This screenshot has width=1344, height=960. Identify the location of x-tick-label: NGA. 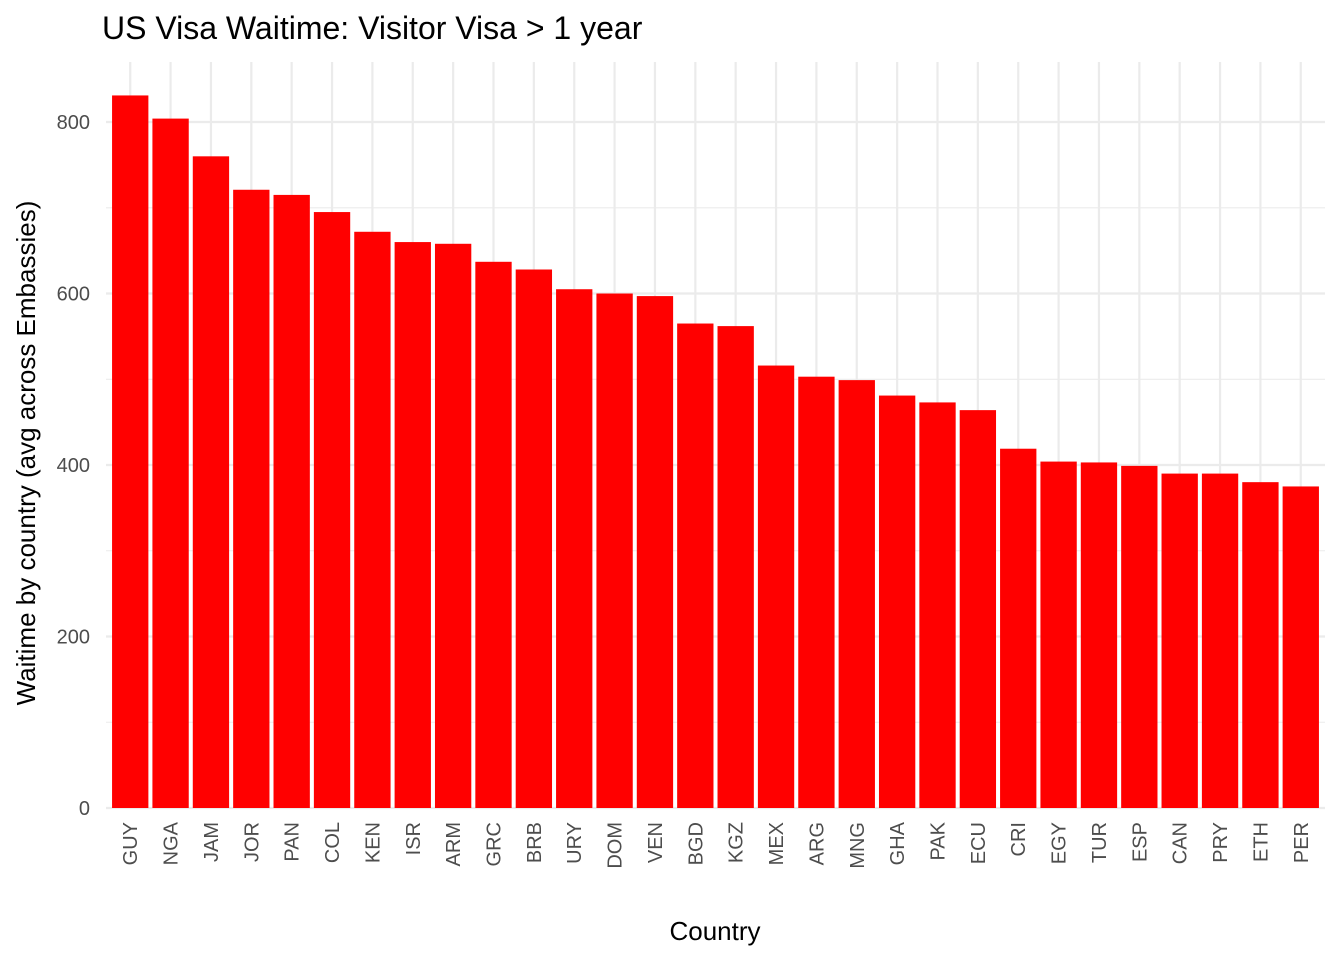
(172, 843).